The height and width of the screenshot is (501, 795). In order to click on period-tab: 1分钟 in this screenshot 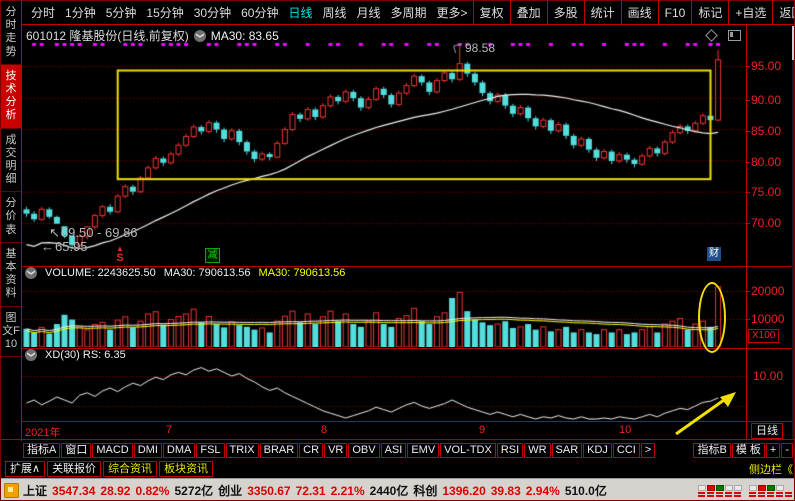, I will do `click(80, 13)`.